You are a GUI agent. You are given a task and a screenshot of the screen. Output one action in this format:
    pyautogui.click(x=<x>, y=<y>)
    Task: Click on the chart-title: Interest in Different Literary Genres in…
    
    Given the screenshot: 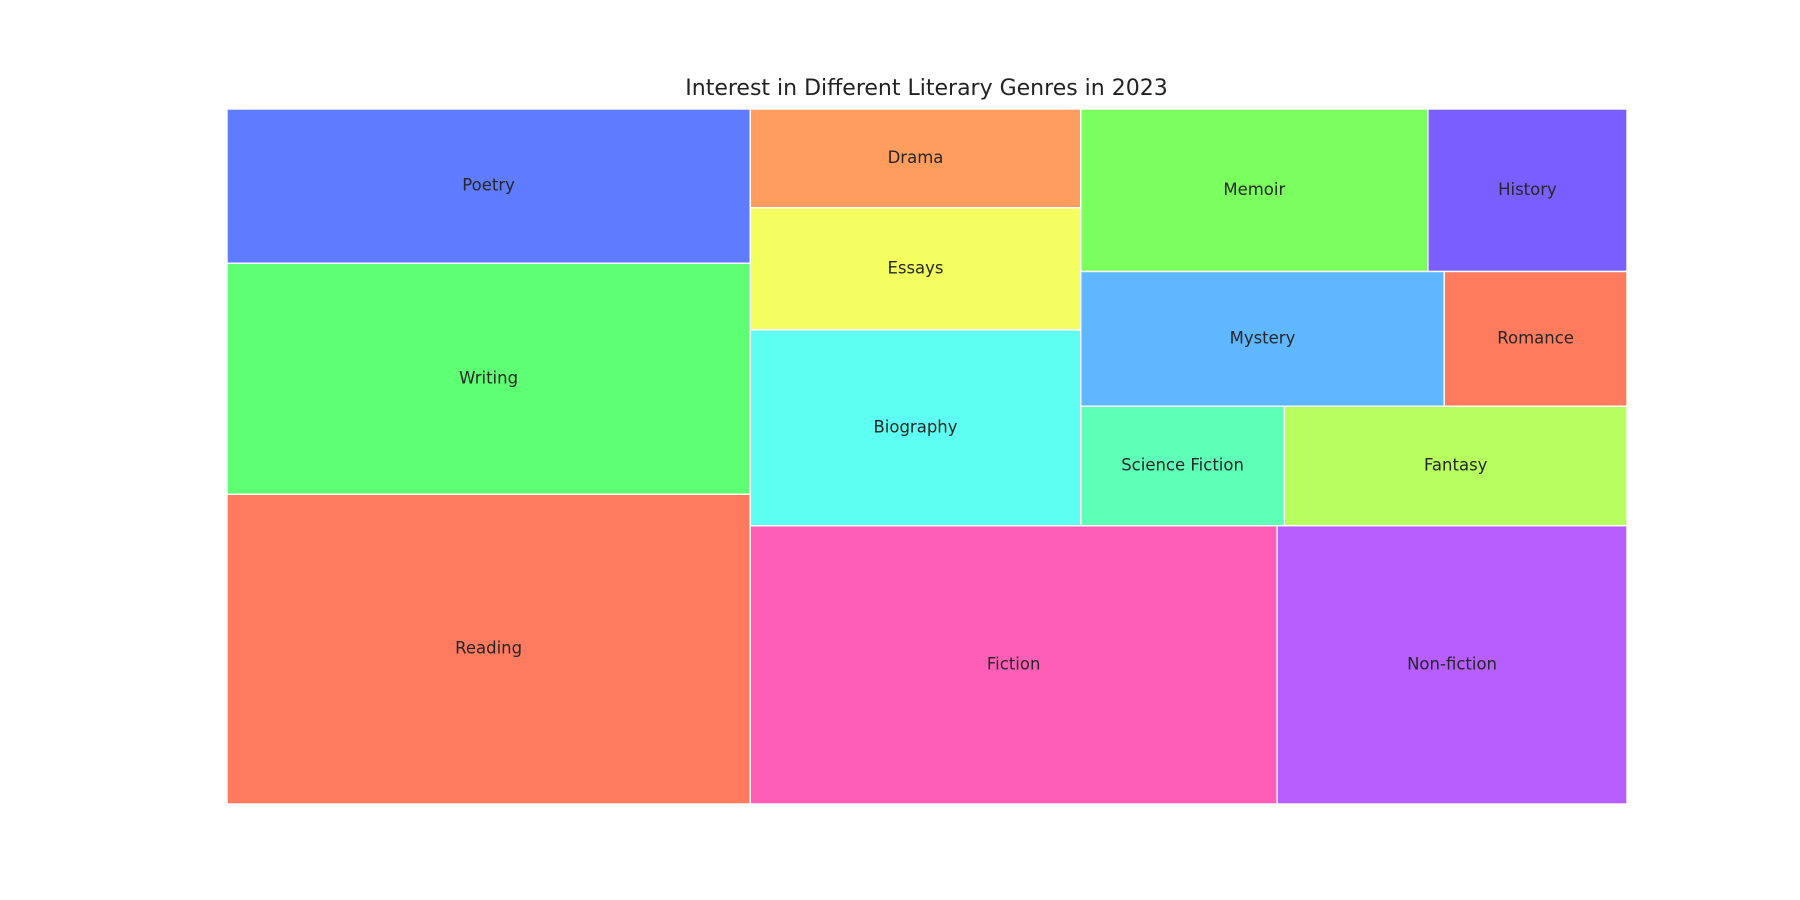 What is the action you would take?
    pyautogui.click(x=926, y=88)
    